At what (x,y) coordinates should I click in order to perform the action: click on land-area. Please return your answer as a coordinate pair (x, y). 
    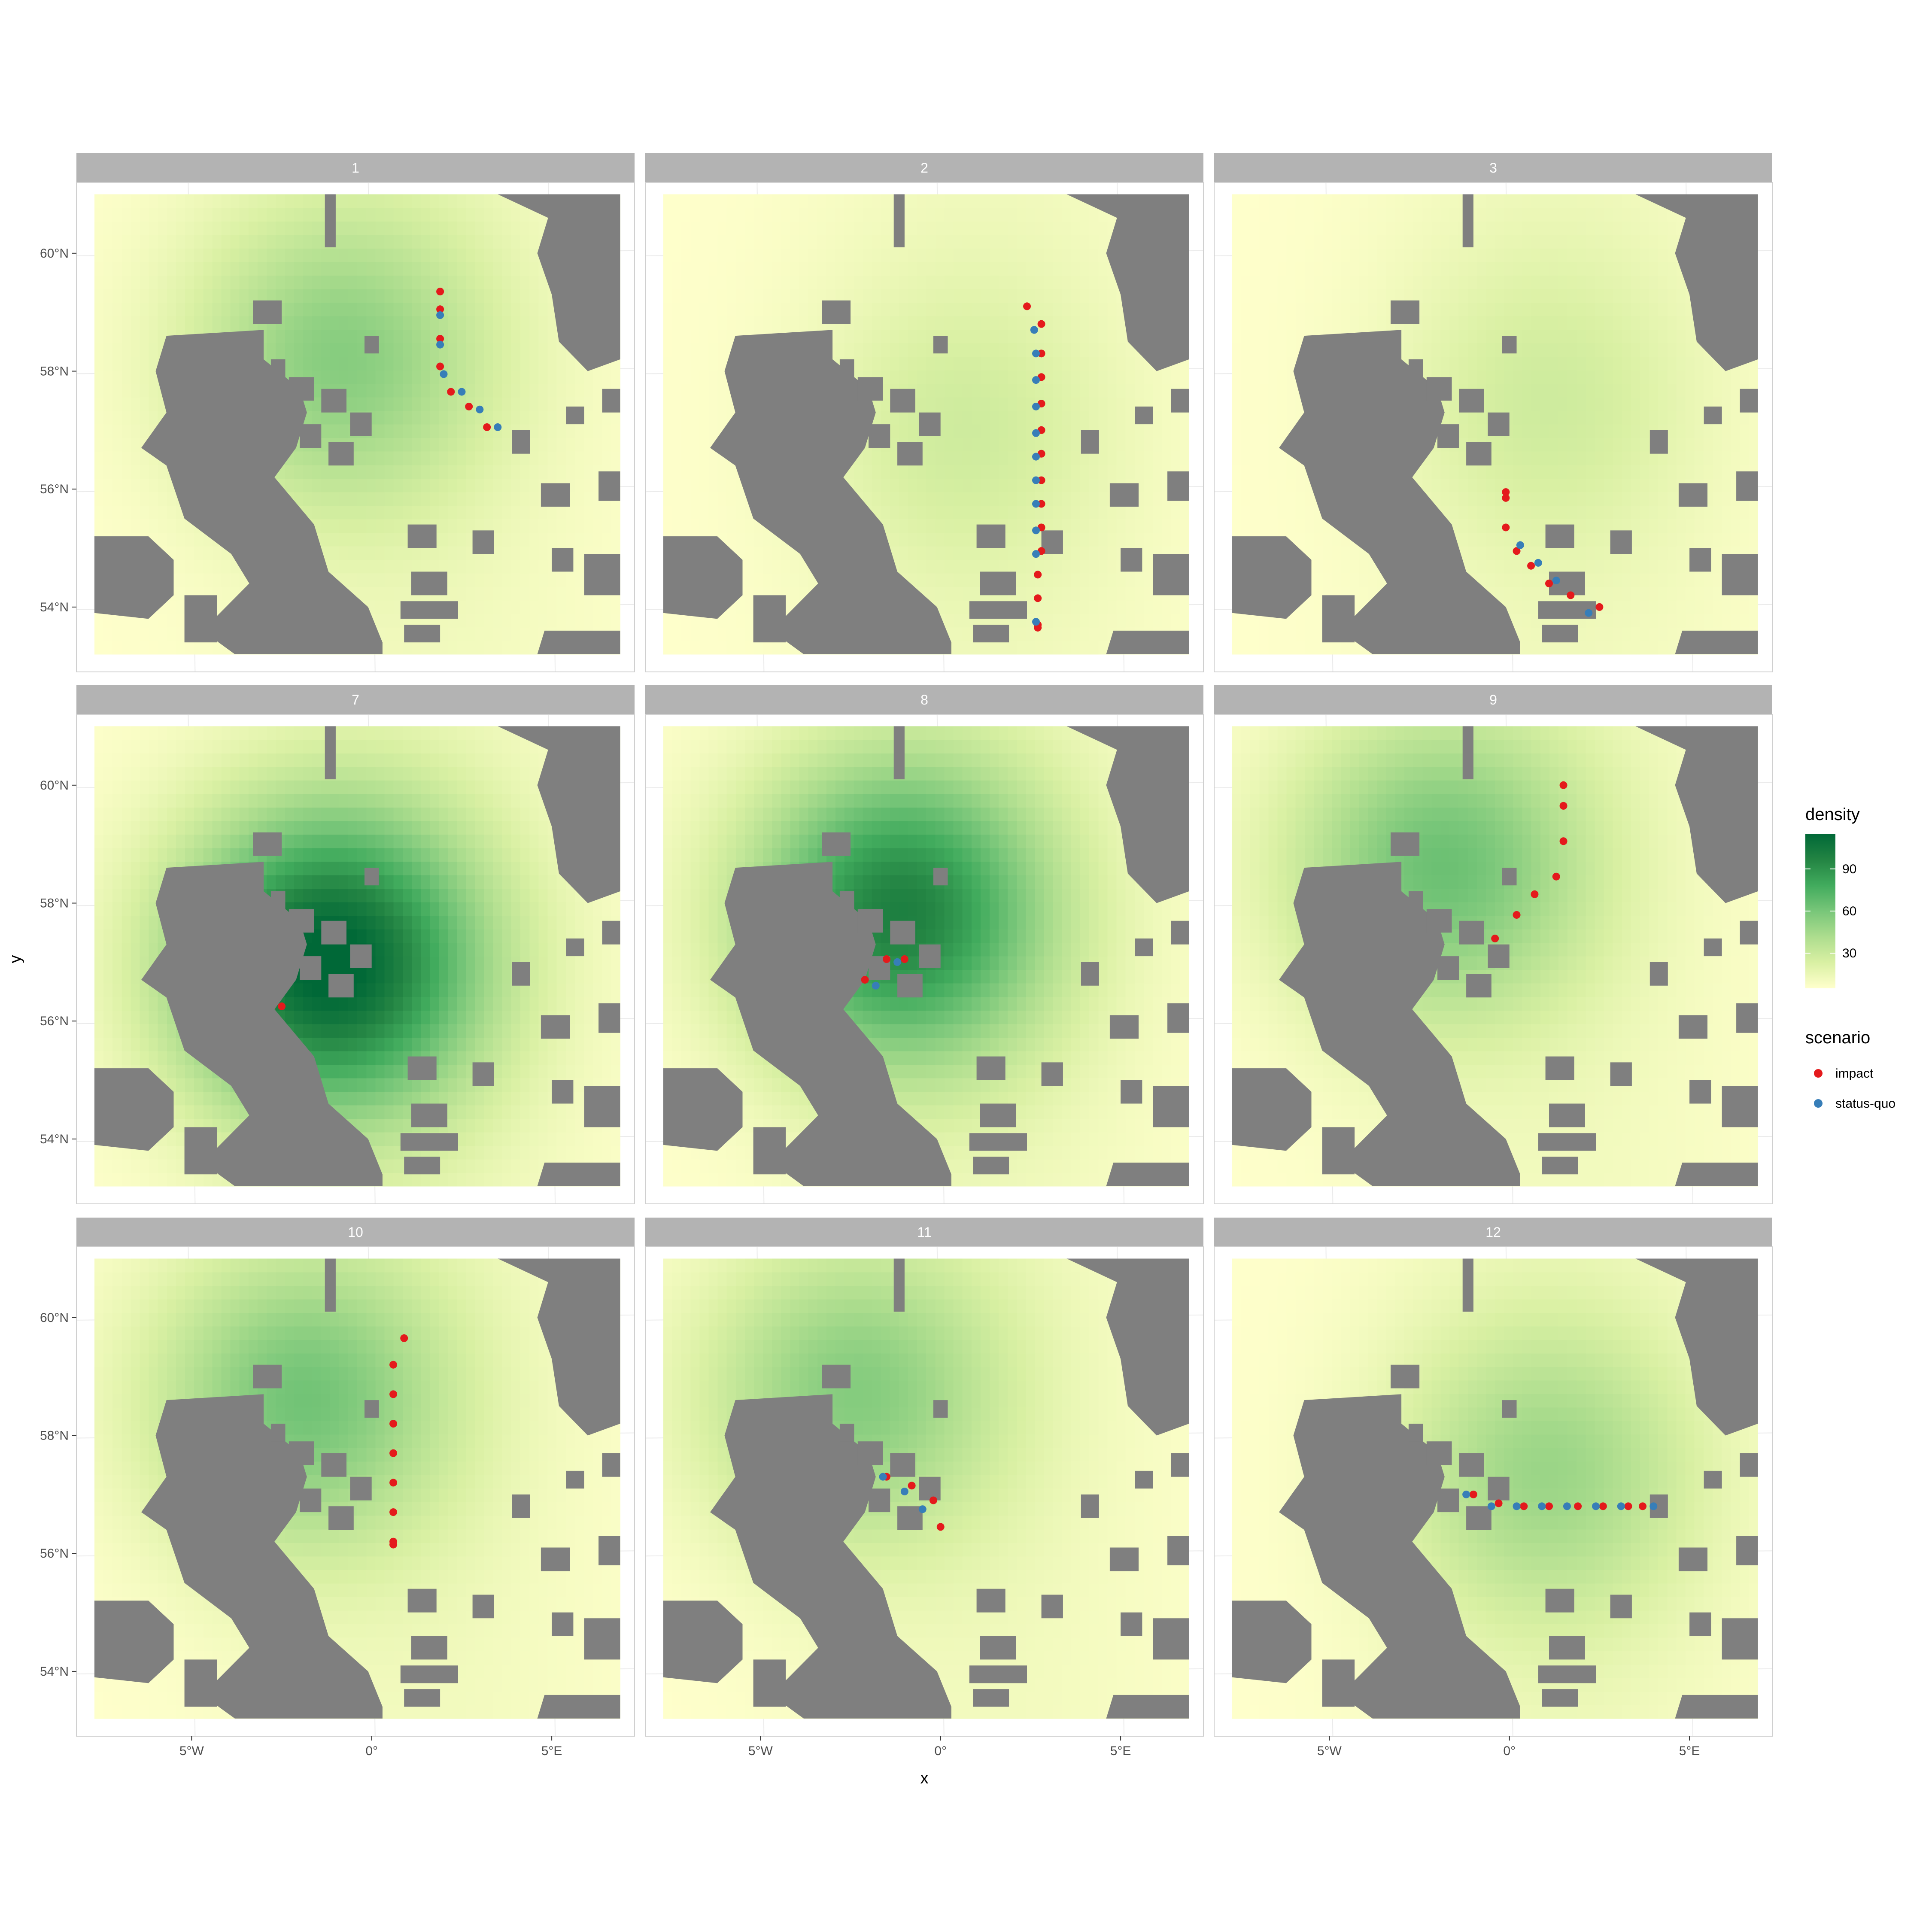
    Looking at the image, I should click on (991, 536).